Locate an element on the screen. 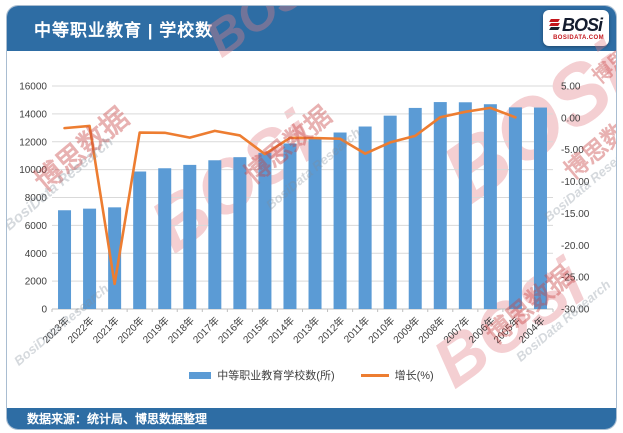 The height and width of the screenshot is (433, 623). left-axis-label: 4000 is located at coordinates (36, 254).